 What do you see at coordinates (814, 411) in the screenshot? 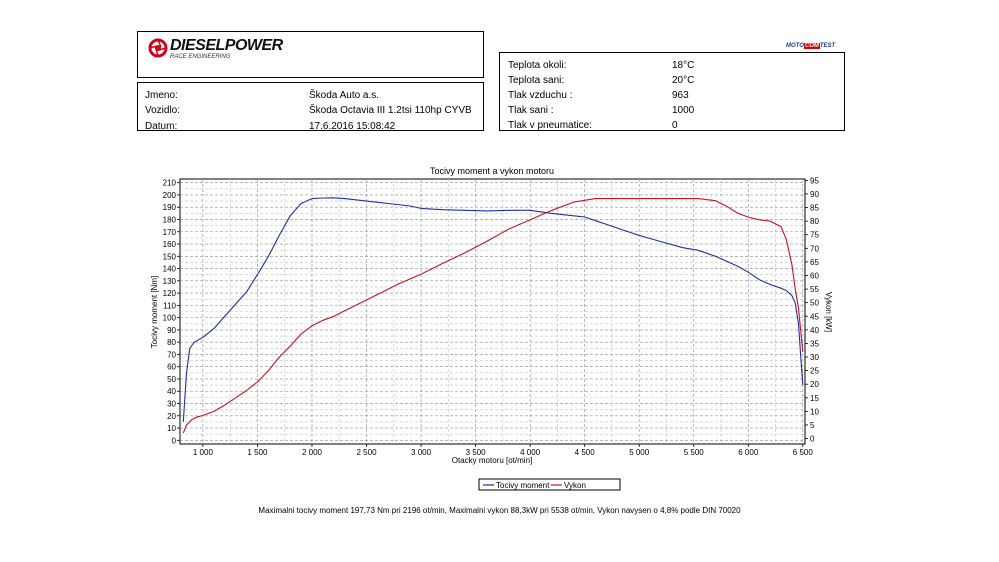
I see `y2-tick-label: 10` at bounding box center [814, 411].